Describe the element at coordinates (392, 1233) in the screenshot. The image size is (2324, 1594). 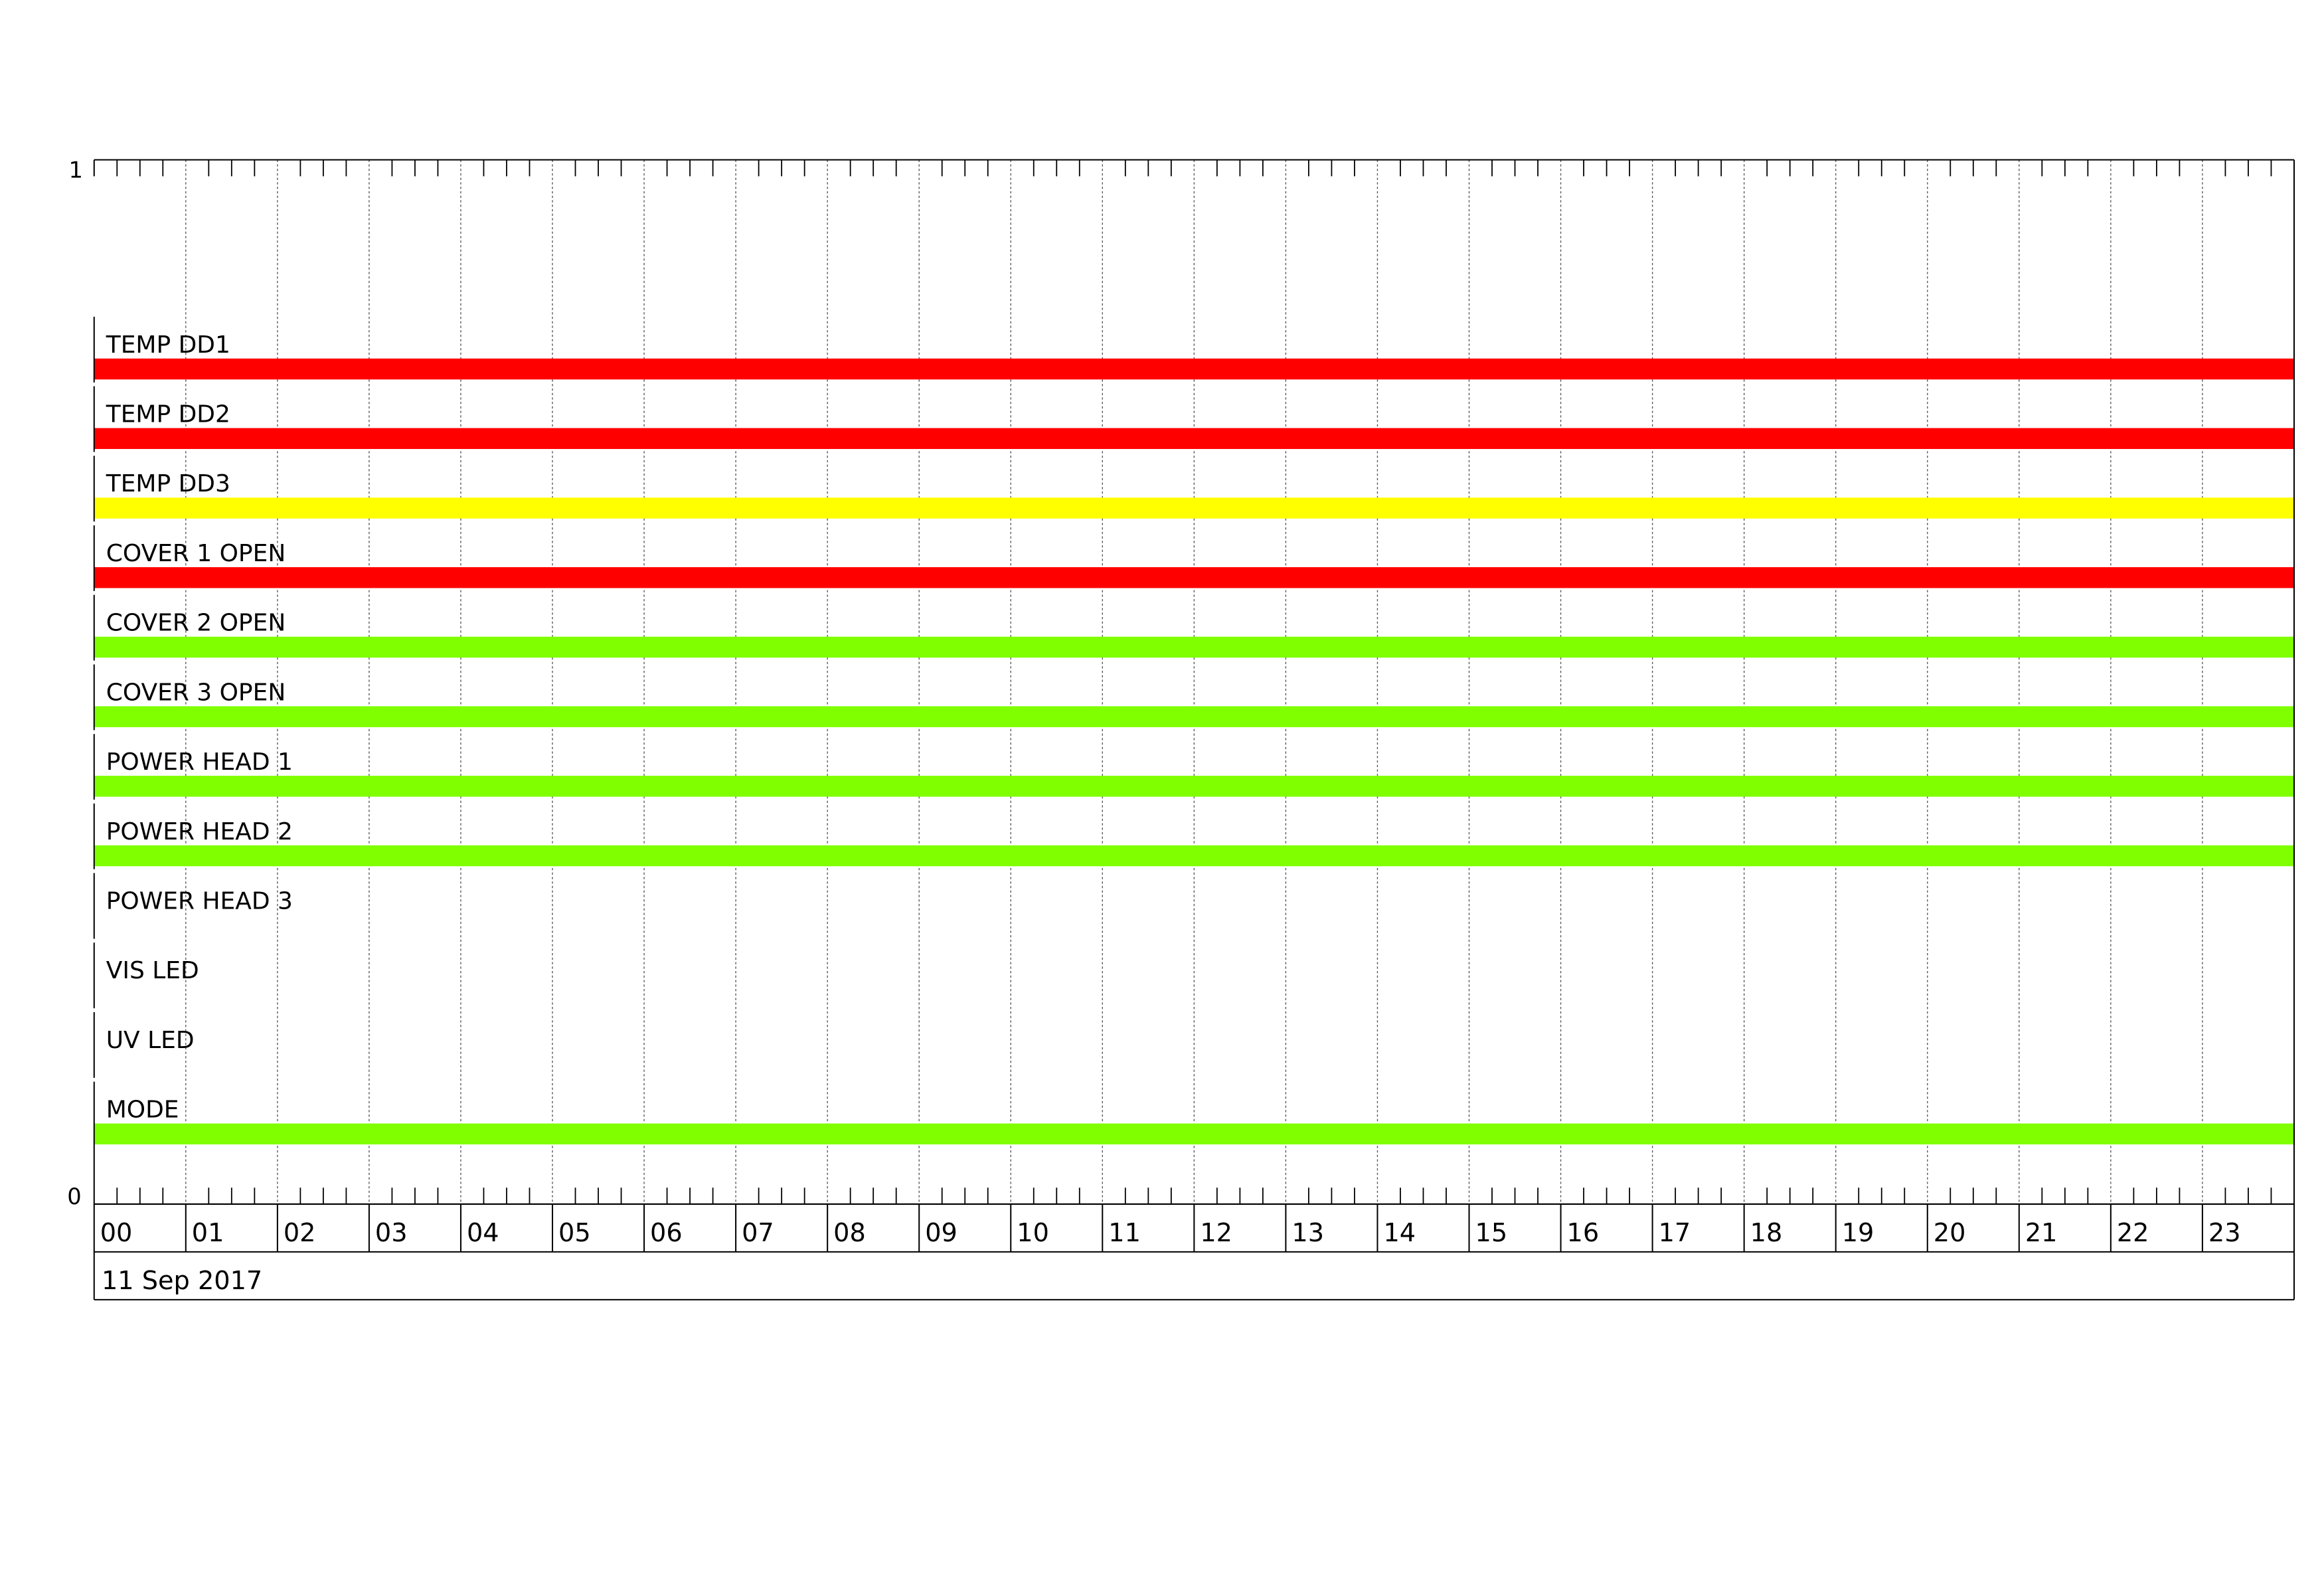
I see `hour-tick-label: 03` at that location.